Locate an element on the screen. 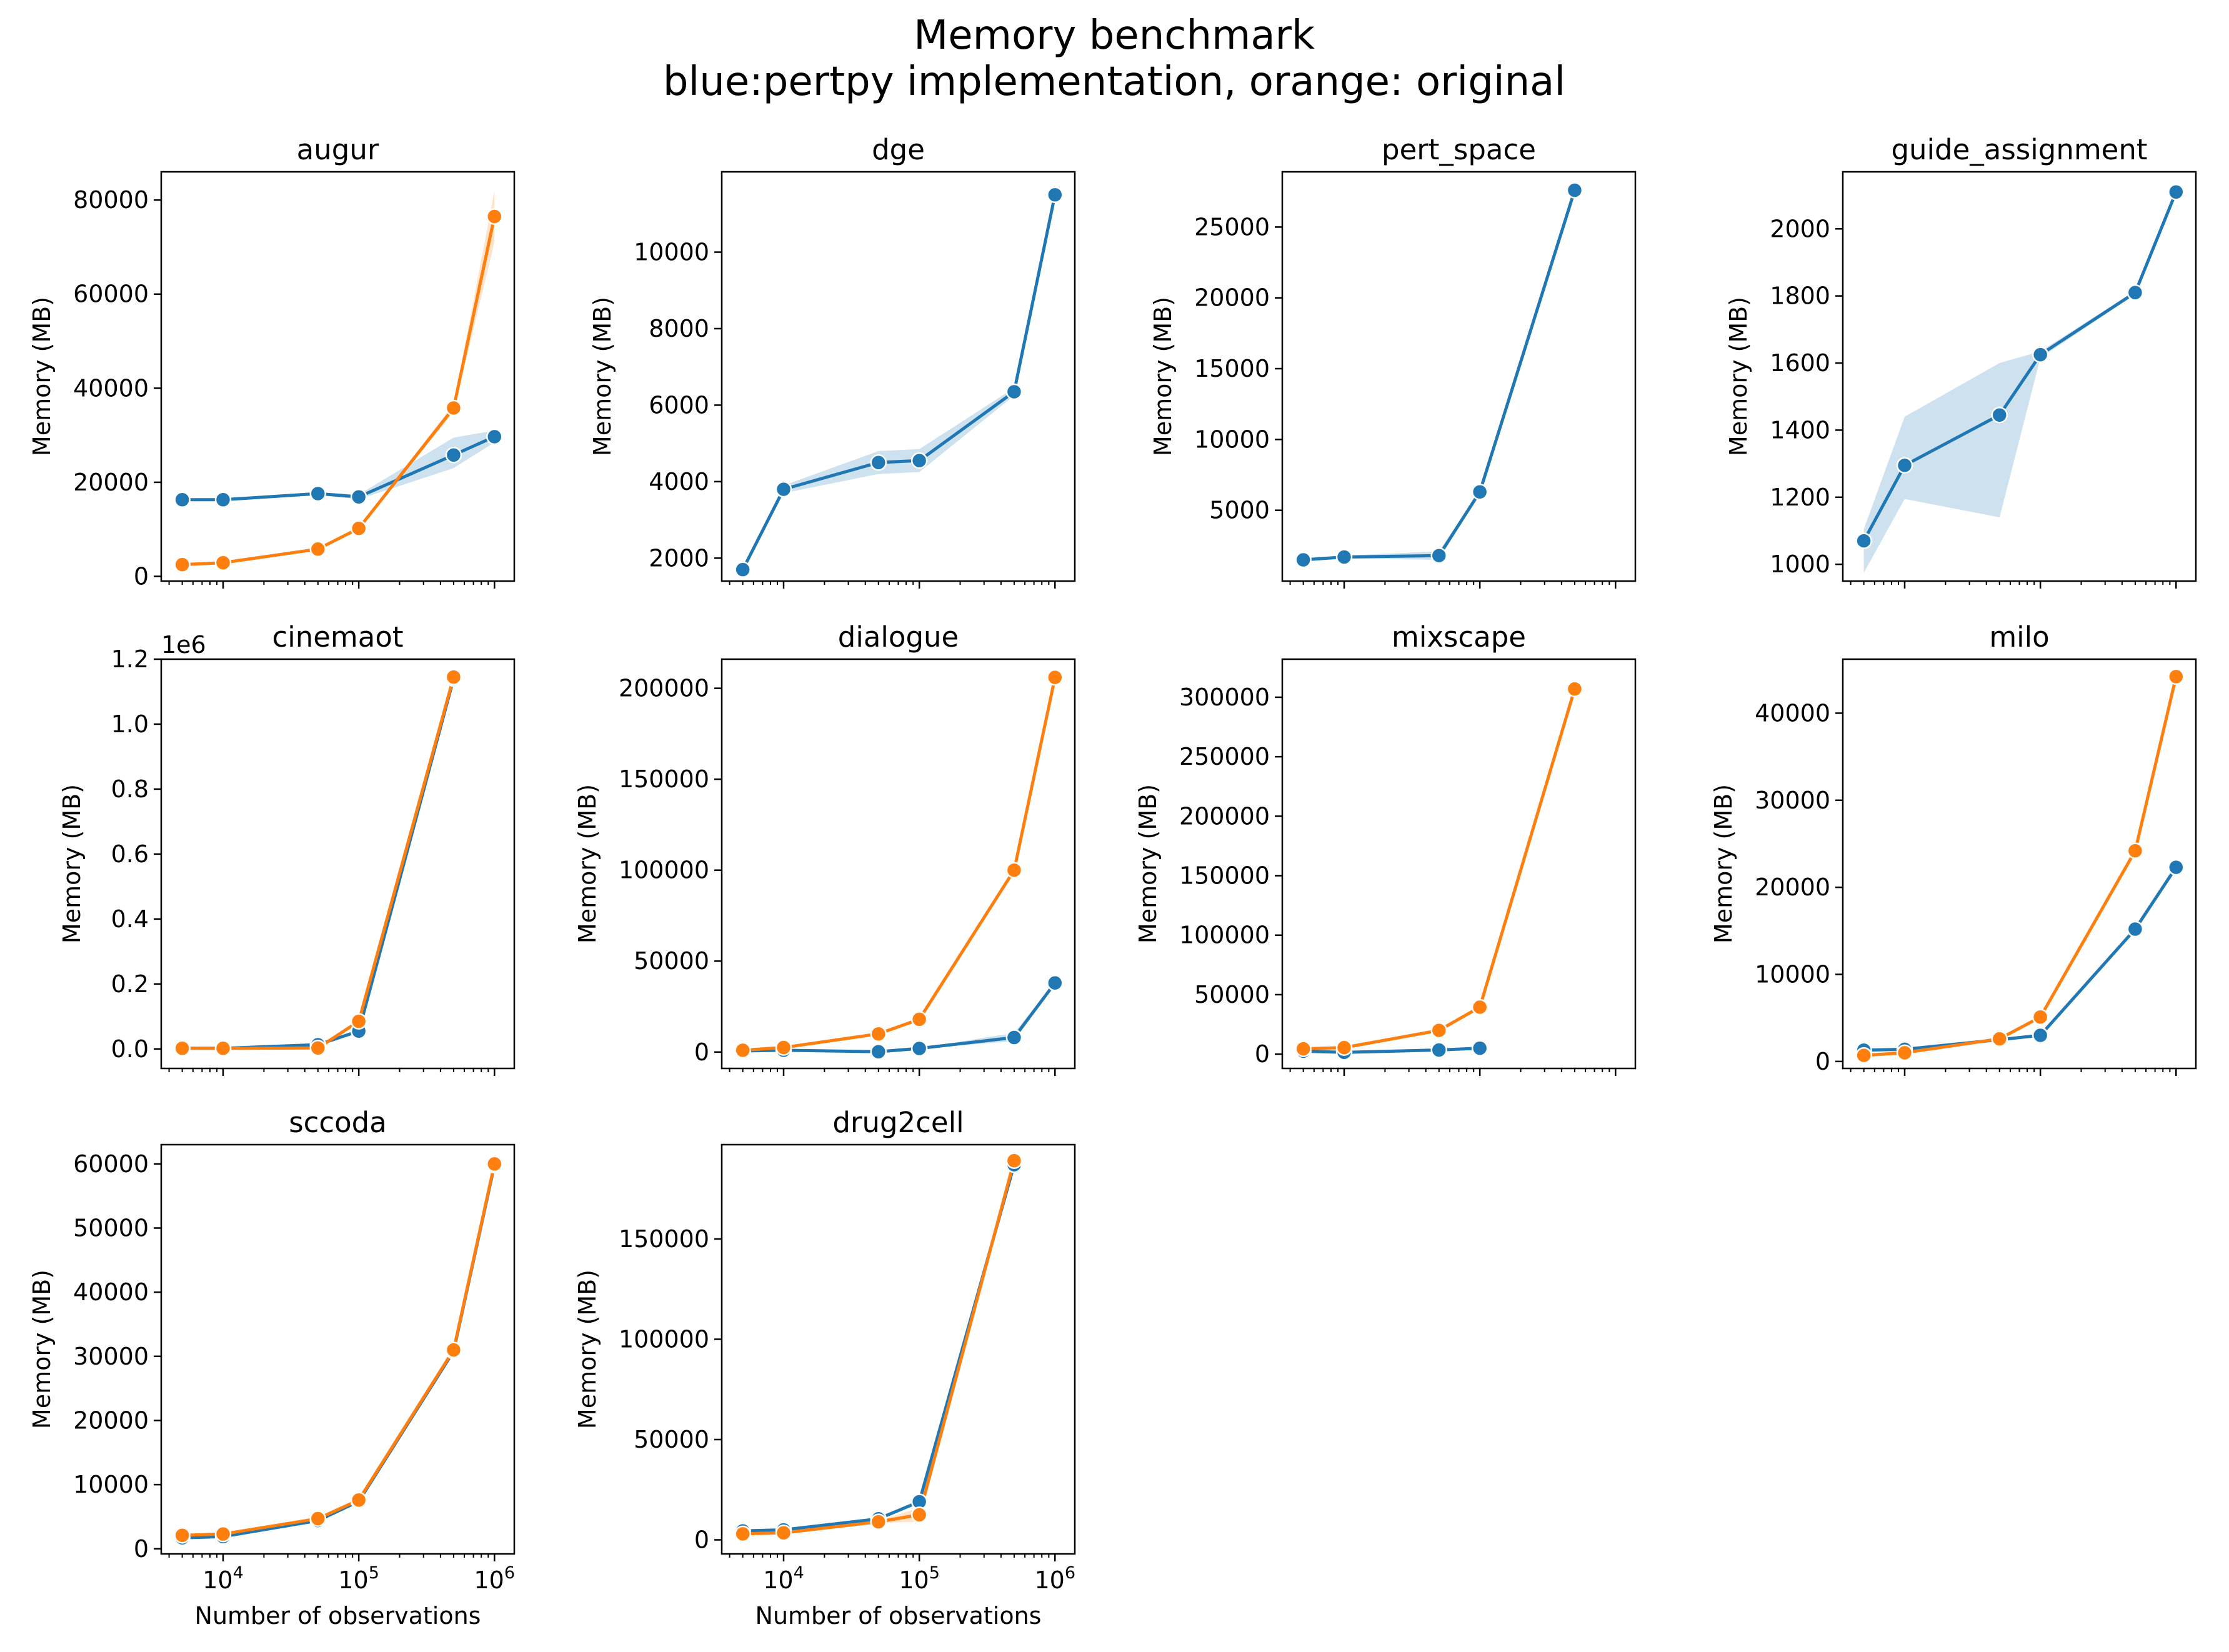 The height and width of the screenshot is (1652, 2229). subplot-dge: dge 2000 4000 6000 8000 10000 Memory (MB) is located at coordinates (832, 361).